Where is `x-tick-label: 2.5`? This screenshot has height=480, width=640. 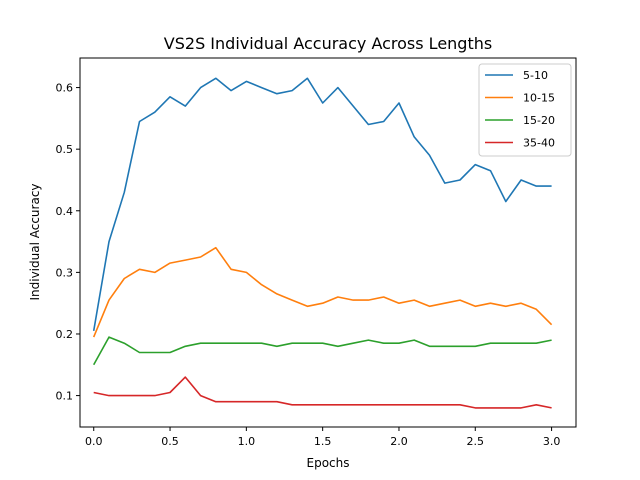 x-tick-label: 2.5 is located at coordinates (476, 441).